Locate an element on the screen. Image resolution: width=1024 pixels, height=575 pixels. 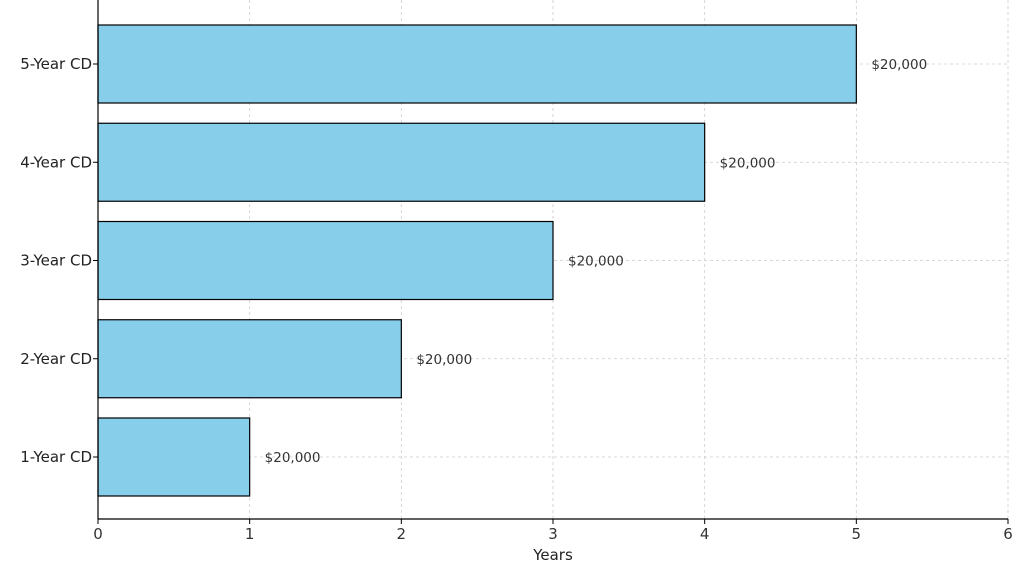
x-tick-label: 0 is located at coordinates (98, 534).